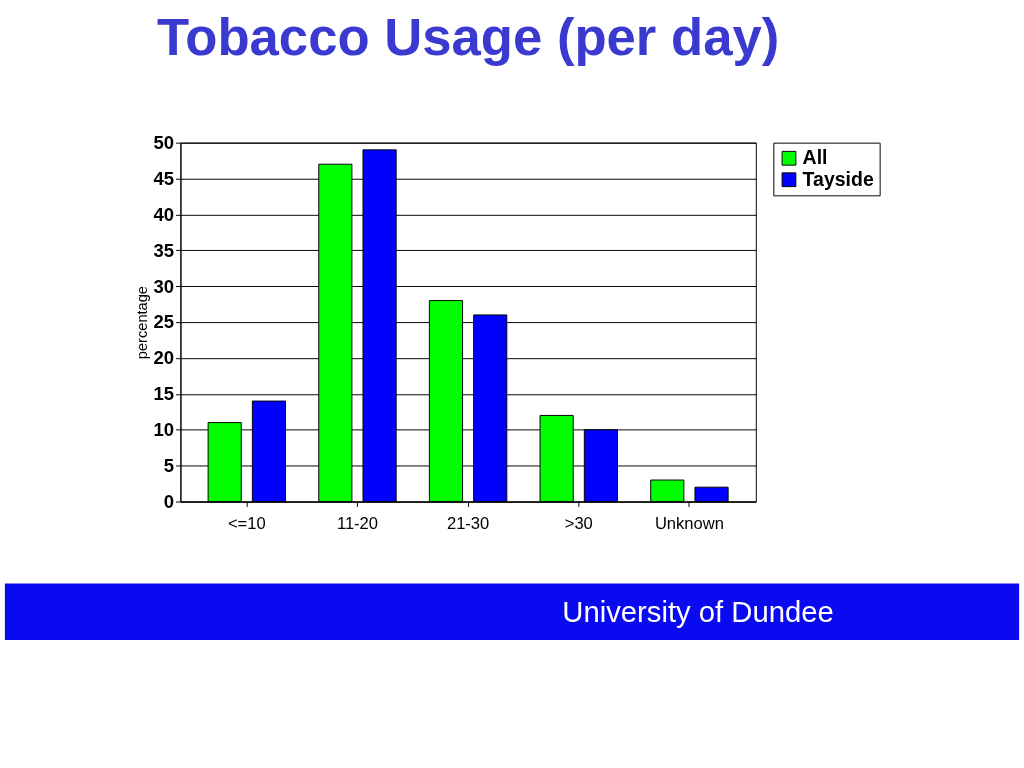 The image size is (1024, 768). What do you see at coordinates (468, 524) in the screenshot?
I see `x-tick-label: 21-30` at bounding box center [468, 524].